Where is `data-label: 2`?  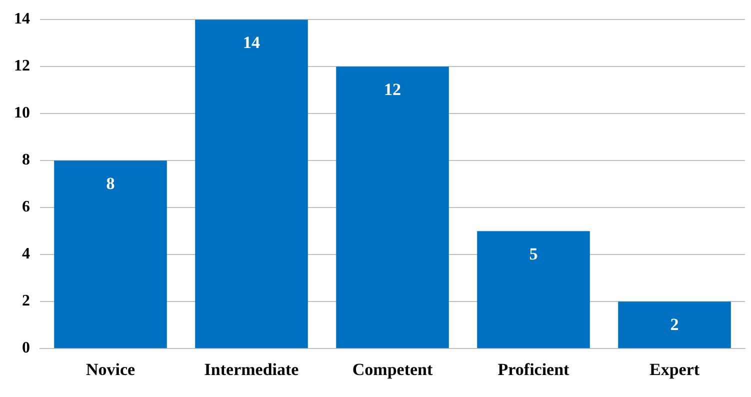 data-label: 2 is located at coordinates (674, 324).